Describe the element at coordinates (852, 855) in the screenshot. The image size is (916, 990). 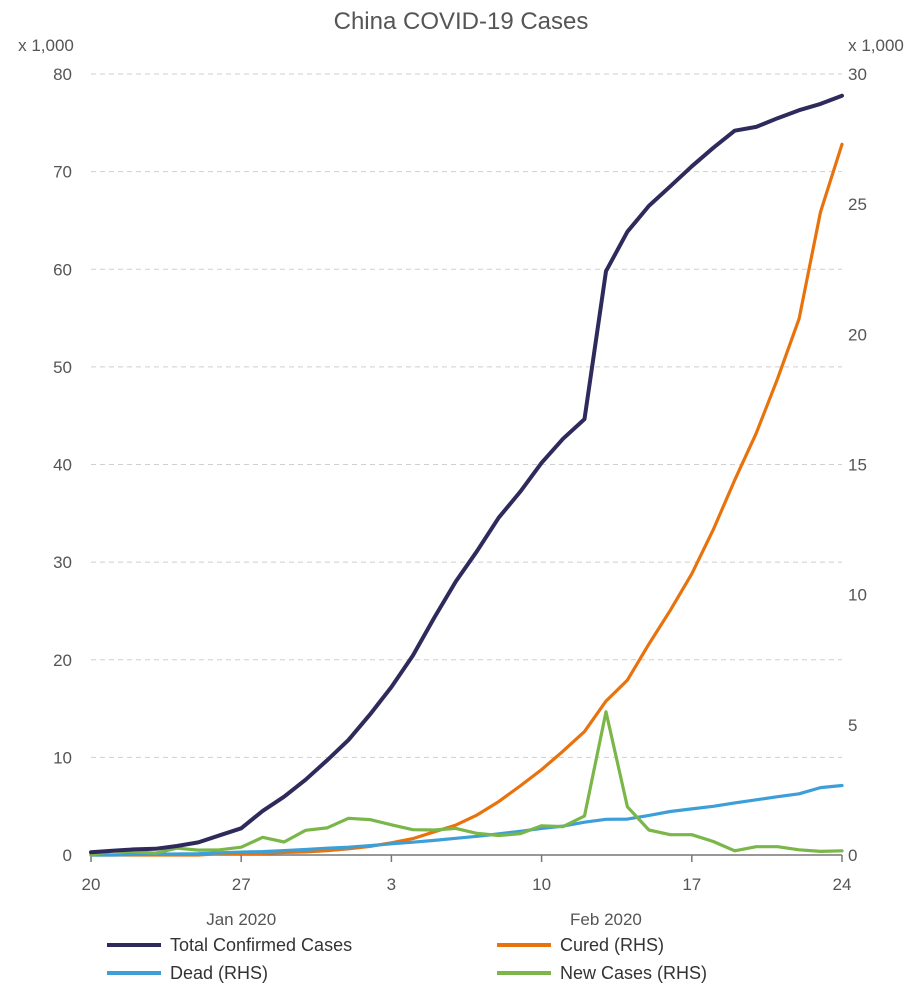
I see `right-tick-label: 0` at that location.